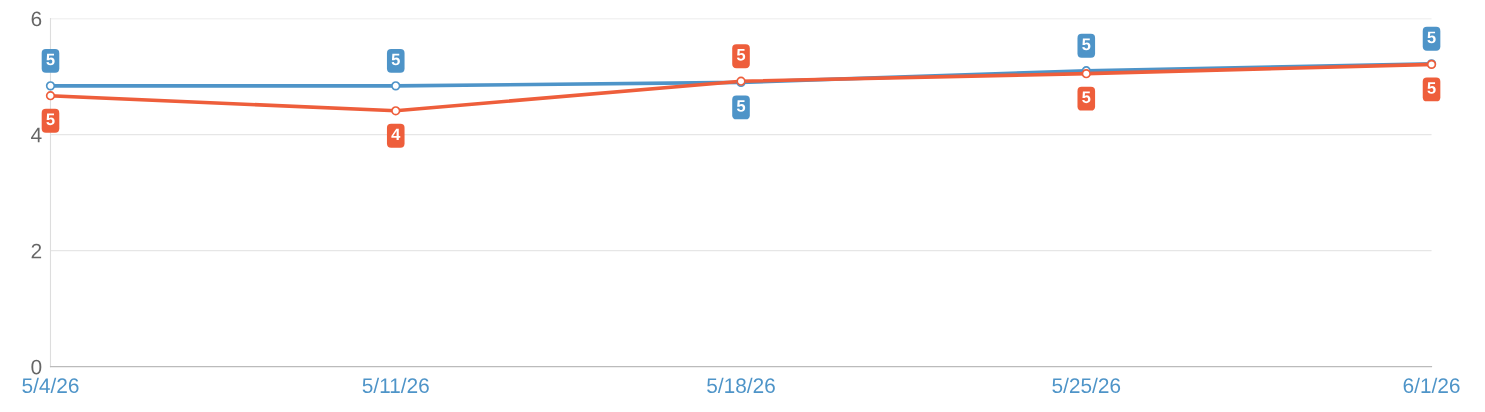  Describe the element at coordinates (50, 385) in the screenshot. I see `x-tick-label: 5/4/26` at that location.